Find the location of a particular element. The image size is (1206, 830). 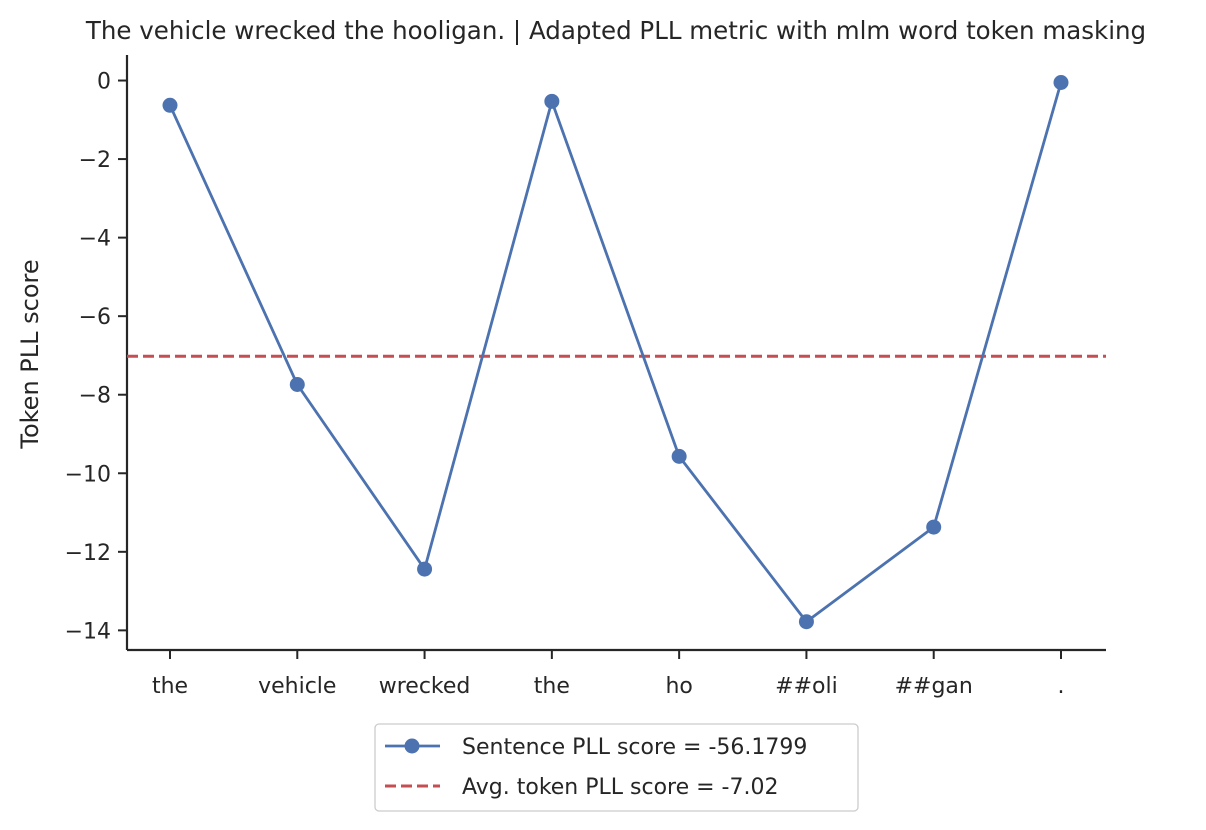

x-tick-label: wrecked is located at coordinates (425, 686).